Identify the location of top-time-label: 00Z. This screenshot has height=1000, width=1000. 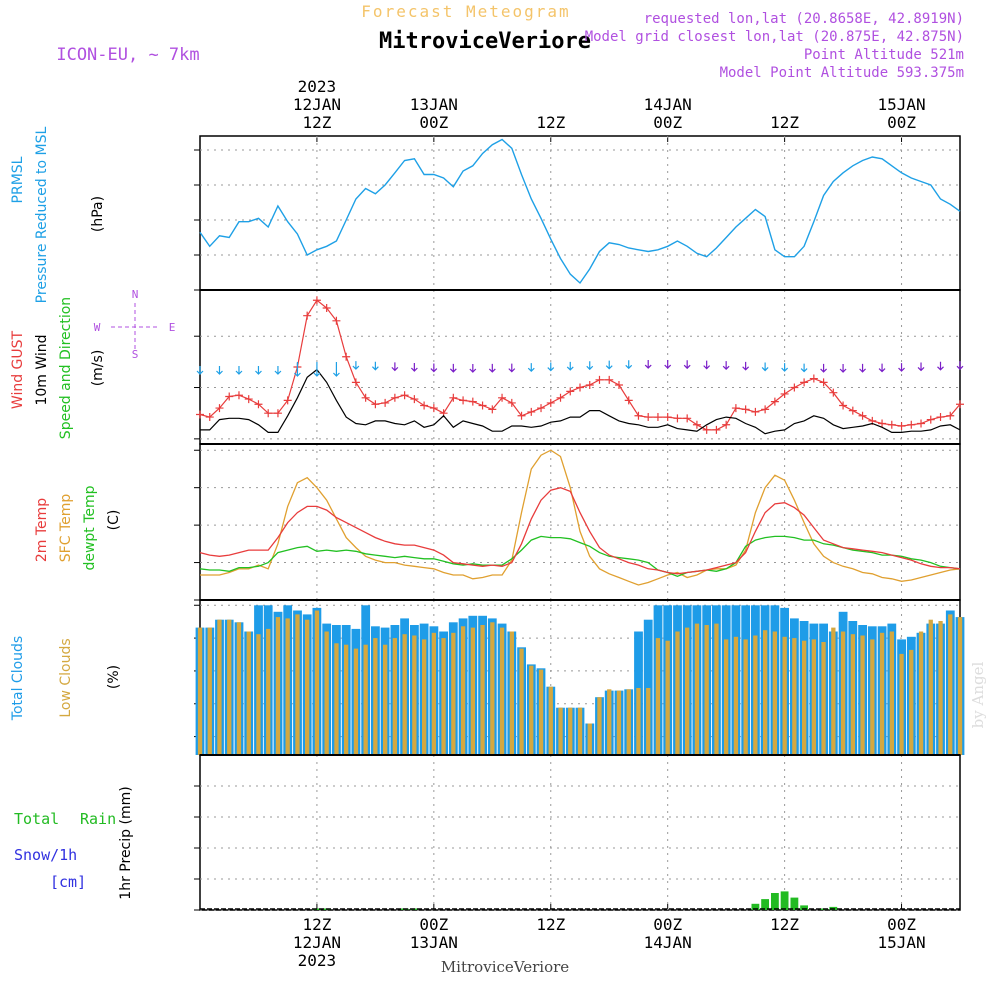
(667, 122).